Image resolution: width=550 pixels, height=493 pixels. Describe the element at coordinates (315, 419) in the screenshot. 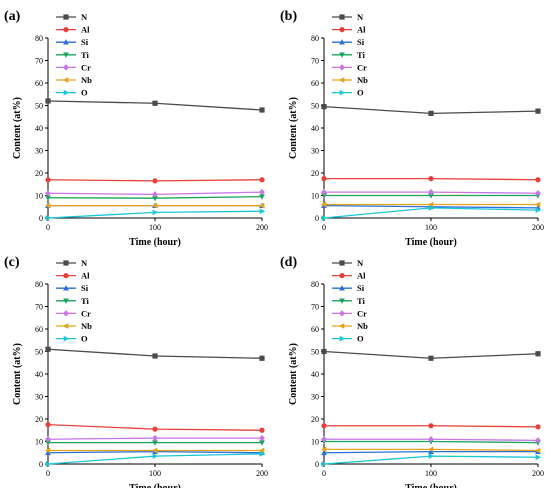

I see `y-tick-label: 20` at that location.